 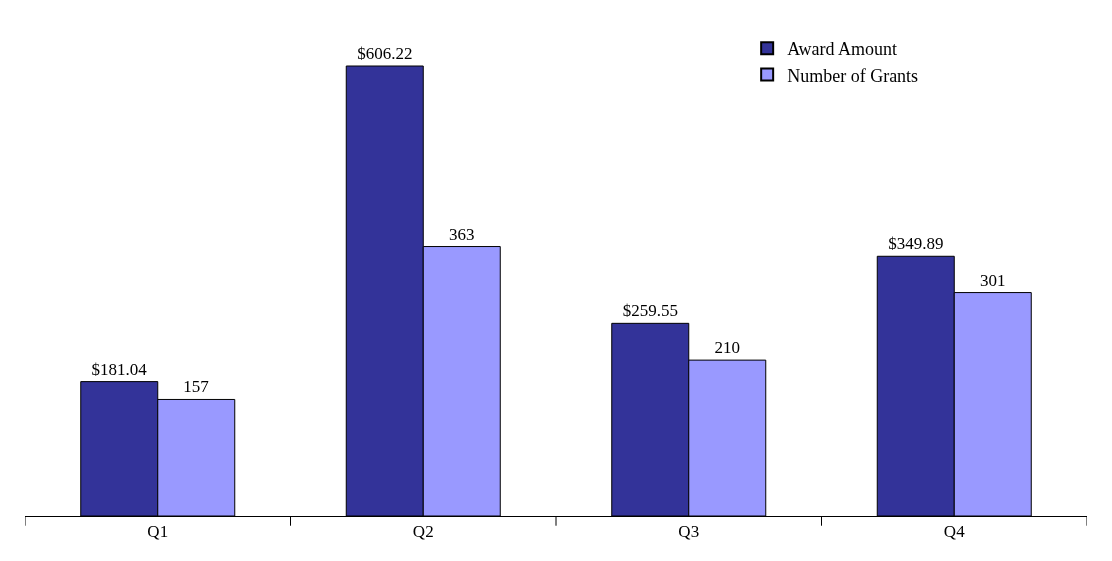 What do you see at coordinates (158, 532) in the screenshot?
I see `x-tick-label: Q1` at bounding box center [158, 532].